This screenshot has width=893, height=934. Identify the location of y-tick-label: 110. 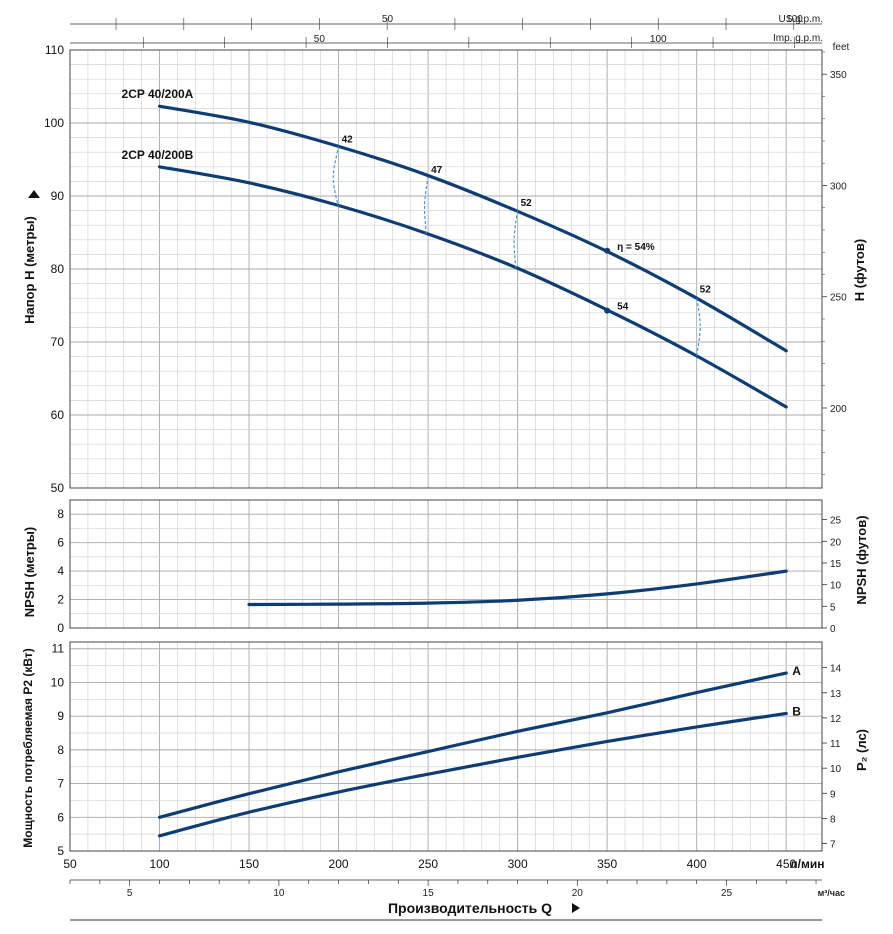
(54, 50).